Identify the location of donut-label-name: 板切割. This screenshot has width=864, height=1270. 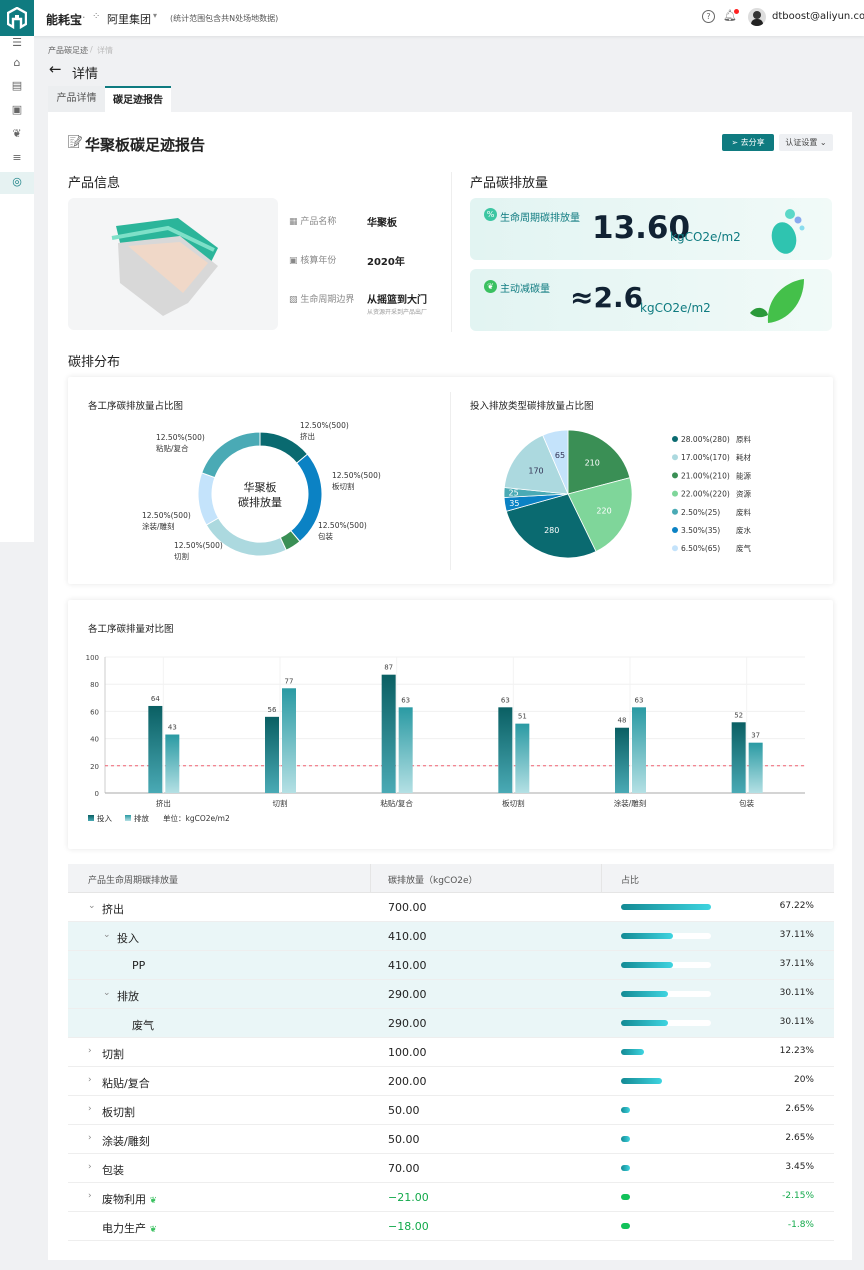
(343, 486).